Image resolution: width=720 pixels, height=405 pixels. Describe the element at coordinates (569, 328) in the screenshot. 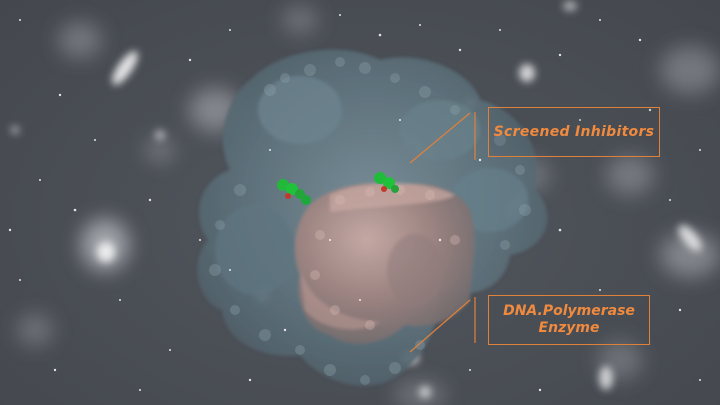

I see `enzyme-label-line2: Enzyme` at that location.